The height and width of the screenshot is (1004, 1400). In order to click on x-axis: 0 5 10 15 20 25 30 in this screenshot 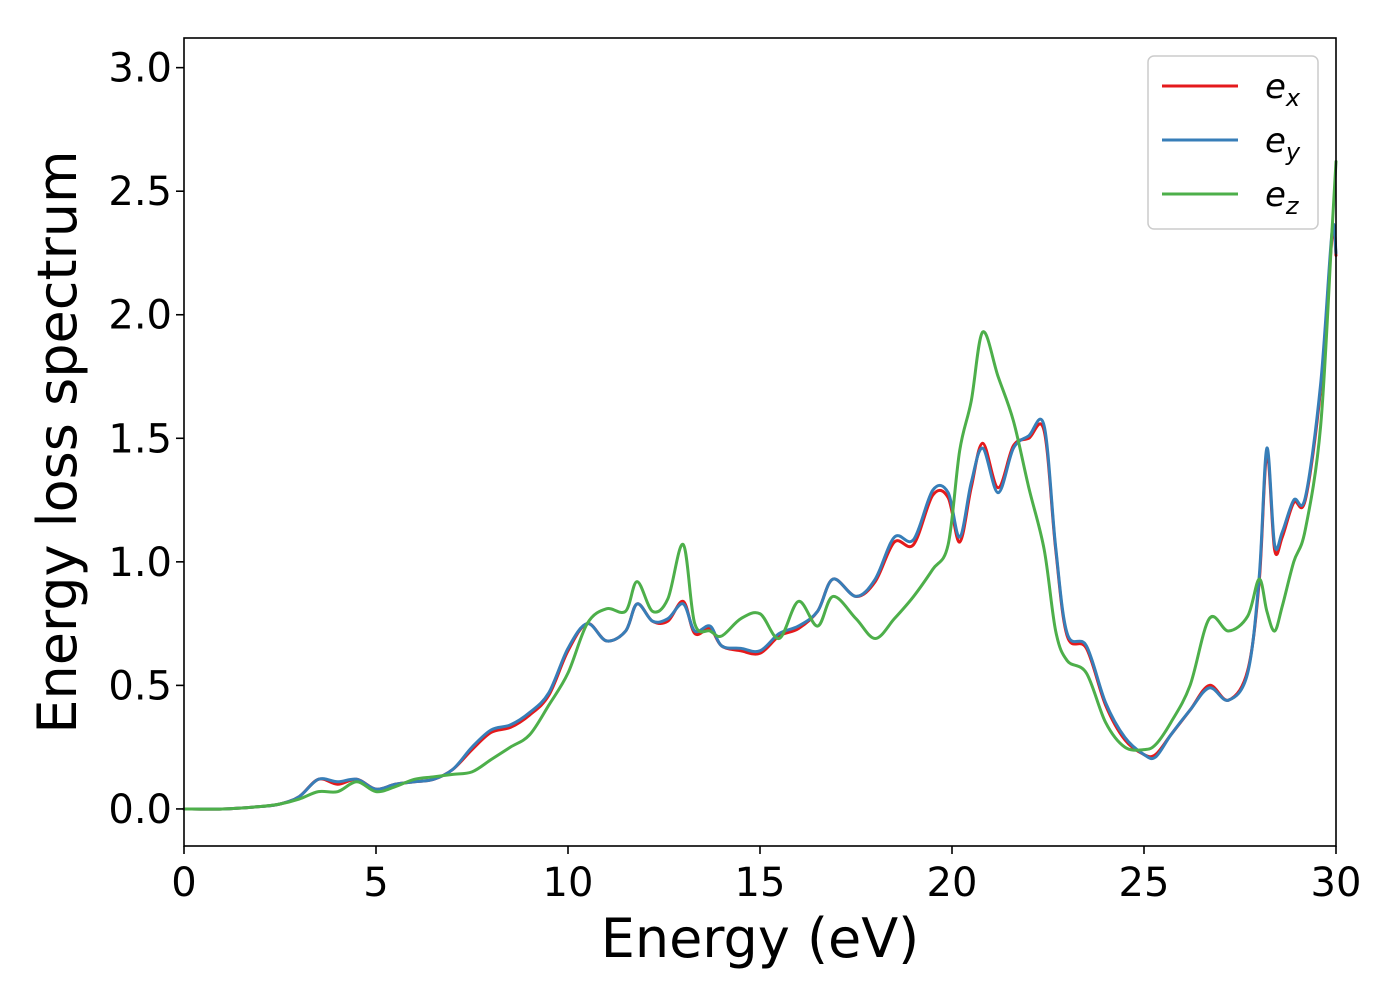, I will do `click(766, 876)`.